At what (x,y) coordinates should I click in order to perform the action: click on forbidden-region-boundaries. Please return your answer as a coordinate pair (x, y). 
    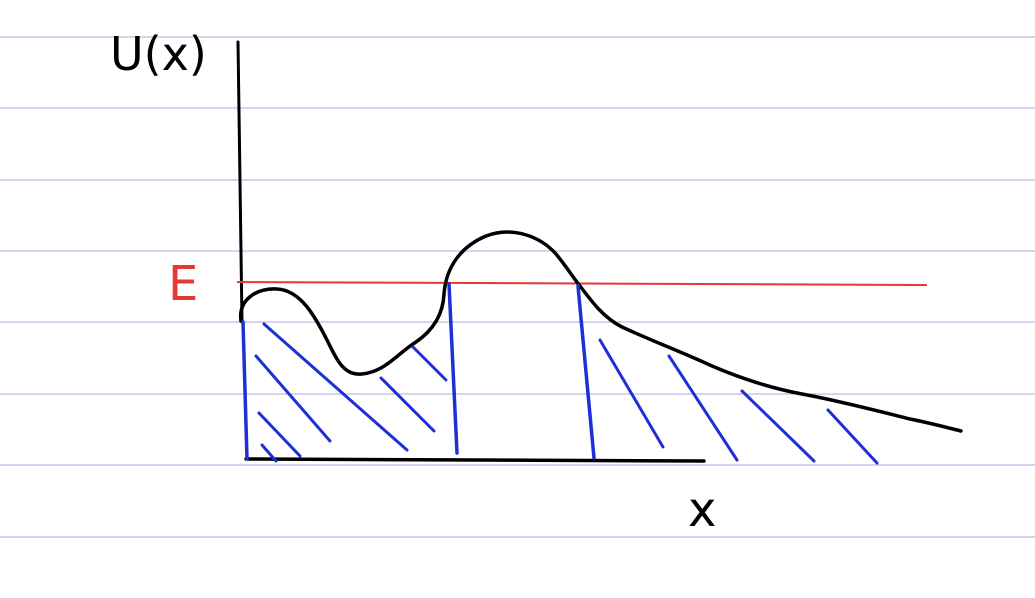
    Looking at the image, I should click on (418, 371).